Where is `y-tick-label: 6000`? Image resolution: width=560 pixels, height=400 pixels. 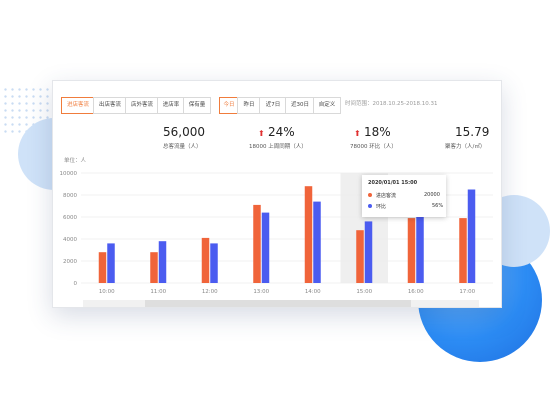 y-tick-label: 6000 is located at coordinates (70, 218).